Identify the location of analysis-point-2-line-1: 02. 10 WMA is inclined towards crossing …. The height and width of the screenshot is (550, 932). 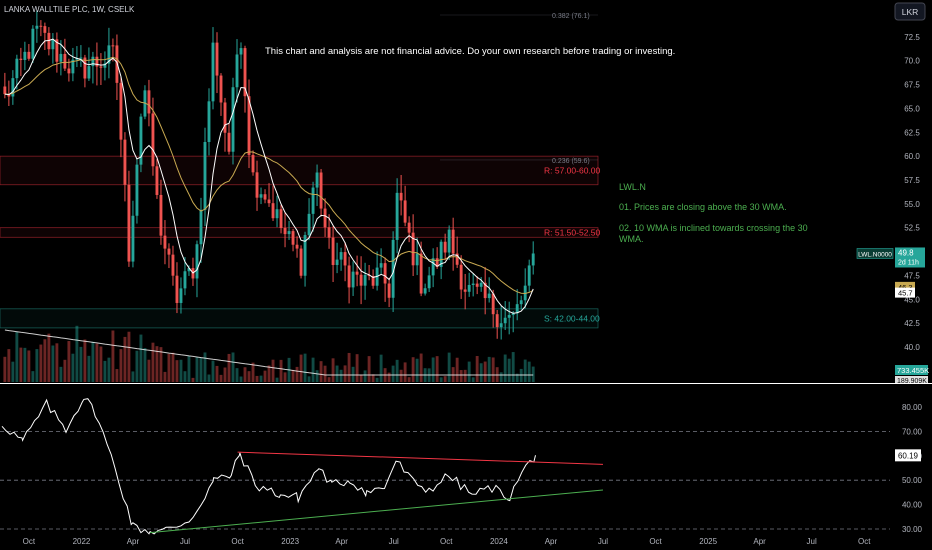
(713, 228).